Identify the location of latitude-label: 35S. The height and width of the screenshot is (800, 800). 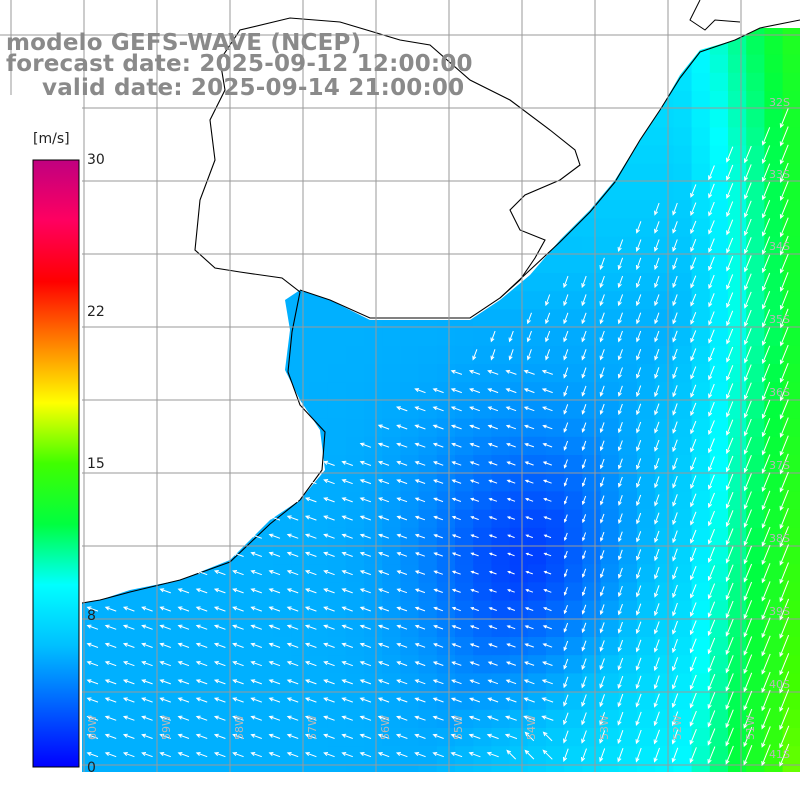
(779, 319).